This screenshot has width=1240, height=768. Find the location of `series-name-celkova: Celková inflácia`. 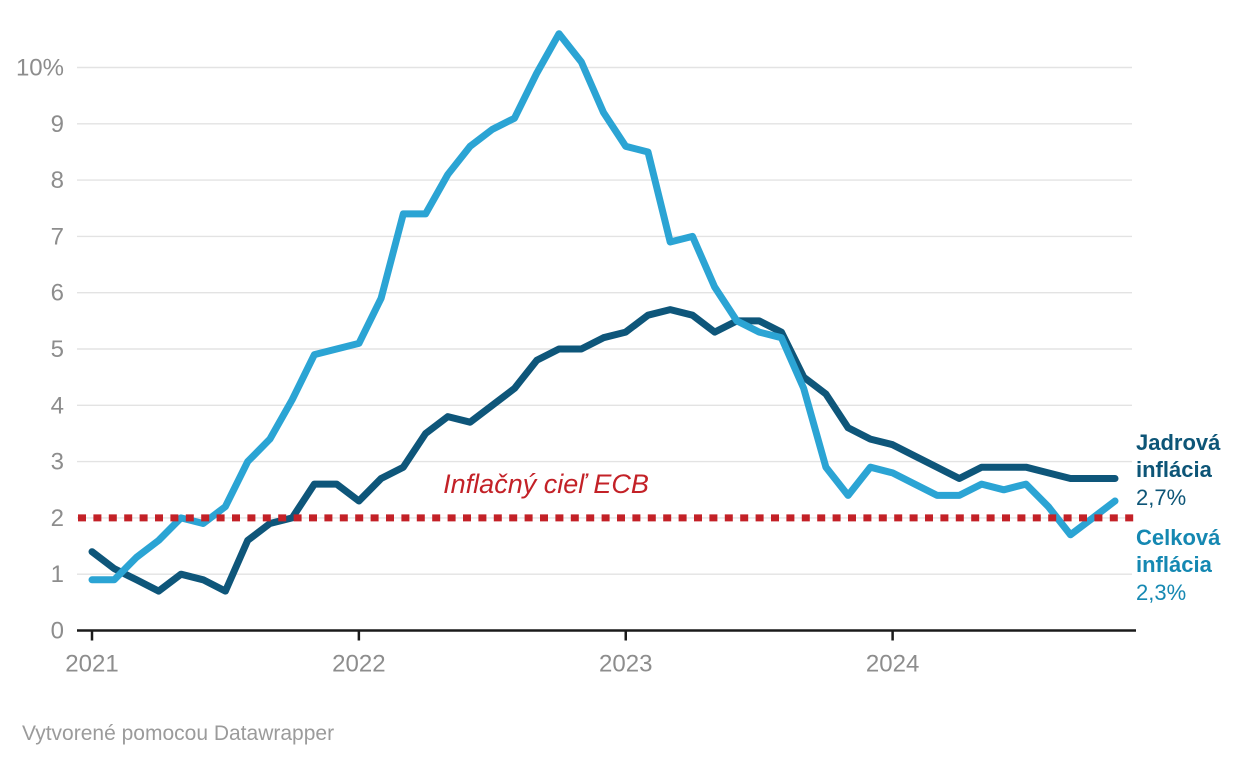

series-name-celkova: Celková inflácia is located at coordinates (1178, 551).